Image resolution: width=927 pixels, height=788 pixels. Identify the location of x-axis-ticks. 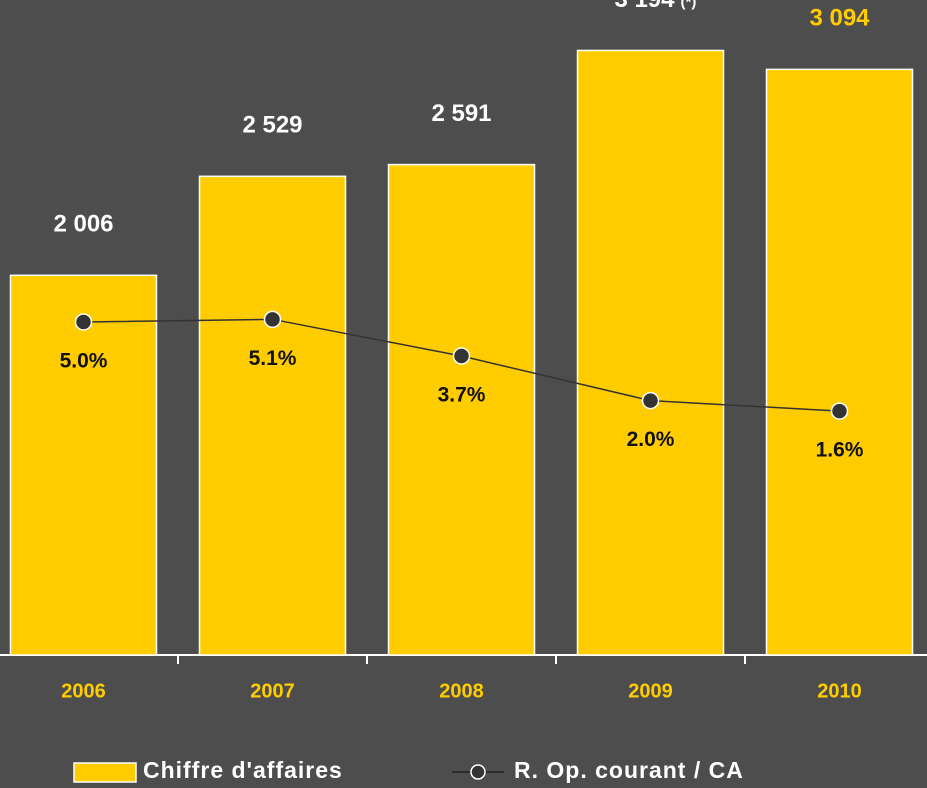
(461, 659).